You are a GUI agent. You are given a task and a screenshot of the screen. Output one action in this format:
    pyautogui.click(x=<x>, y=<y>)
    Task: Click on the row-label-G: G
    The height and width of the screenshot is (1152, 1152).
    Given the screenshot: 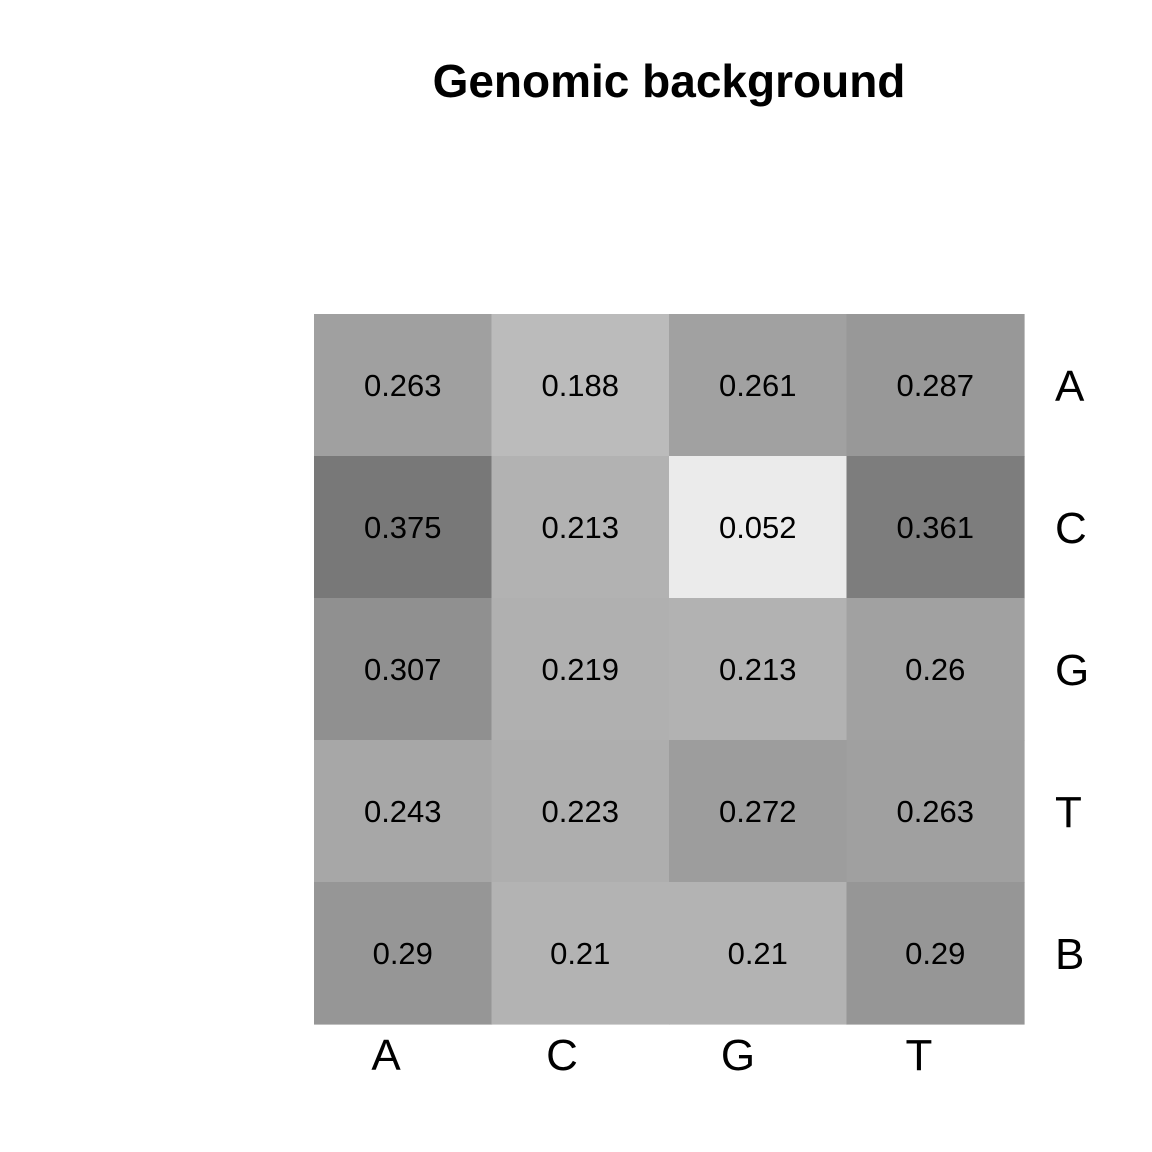 What is the action you would take?
    pyautogui.click(x=1072, y=670)
    